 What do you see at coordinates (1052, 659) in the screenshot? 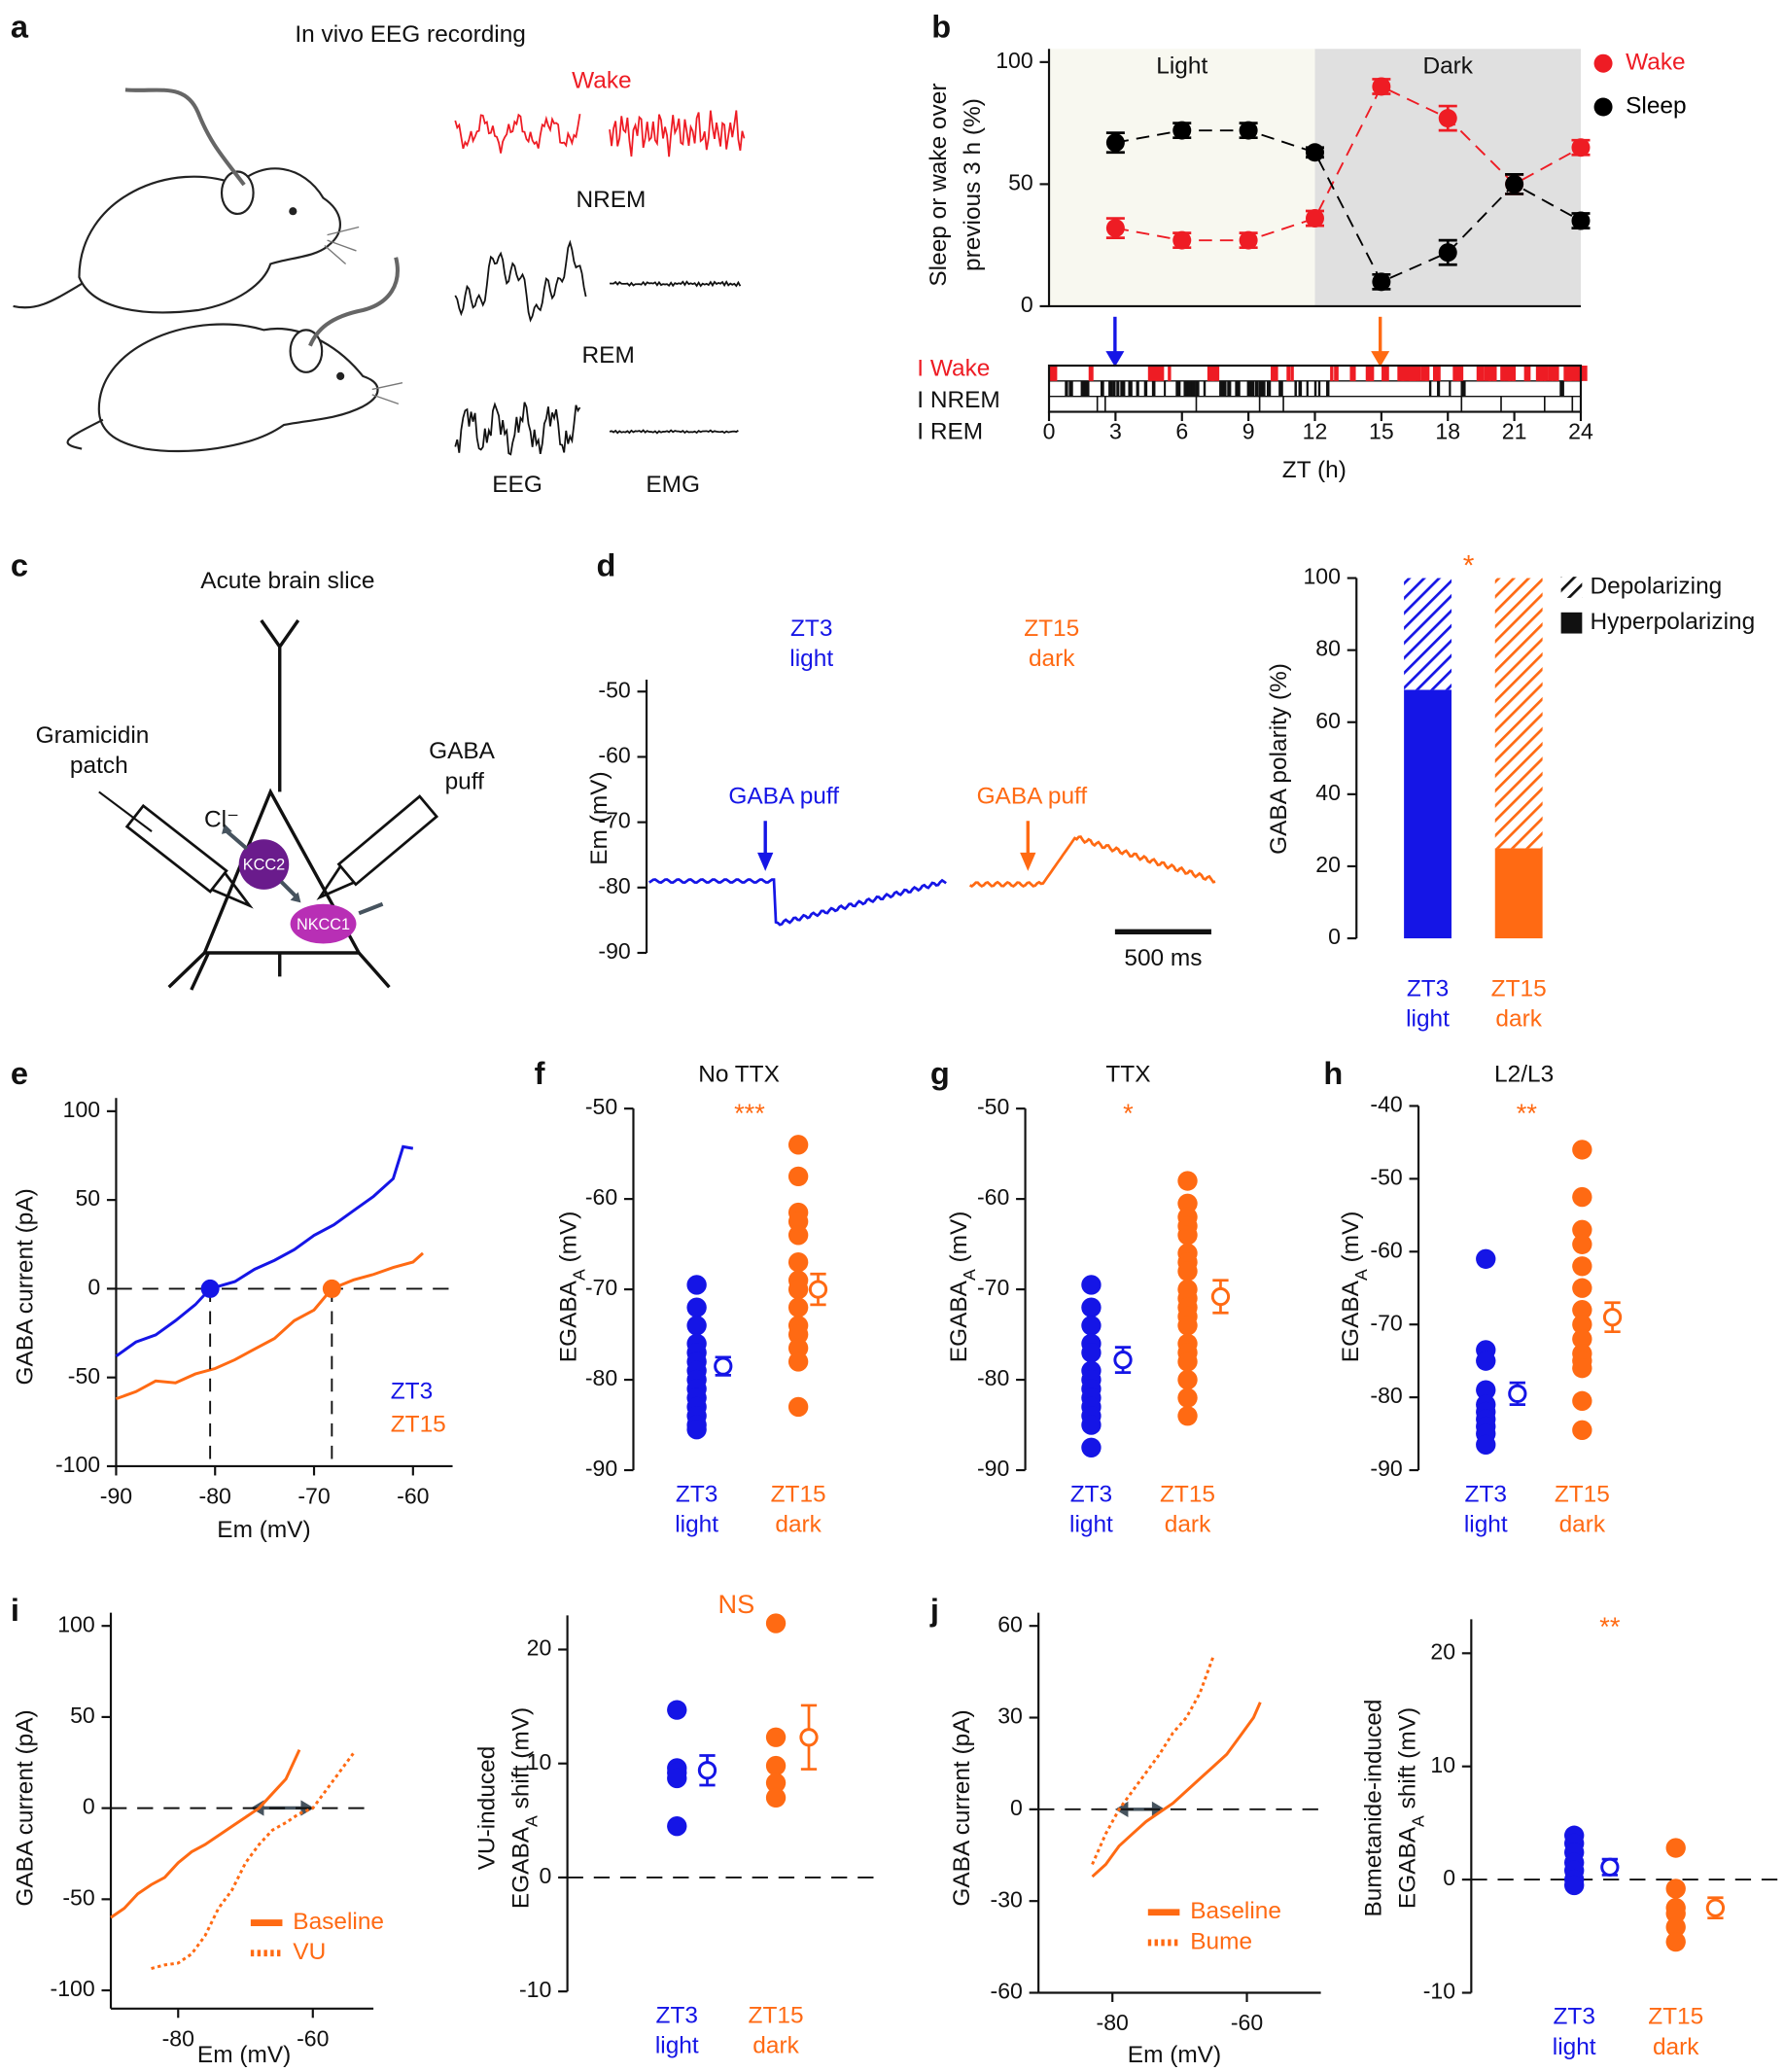
I see `condition-sublabel: dark` at bounding box center [1052, 659].